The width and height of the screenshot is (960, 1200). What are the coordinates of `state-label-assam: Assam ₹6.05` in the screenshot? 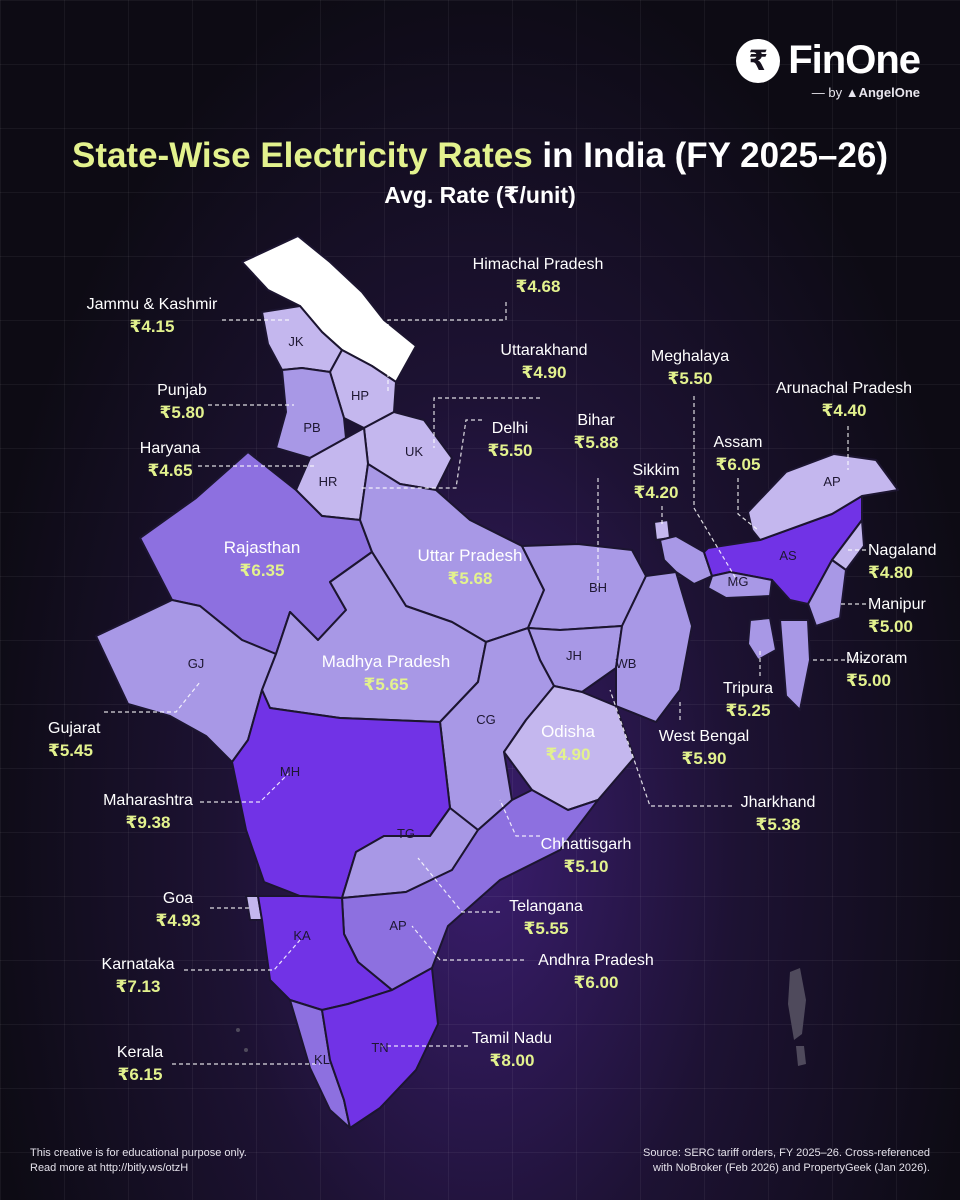 It's located at (738, 454).